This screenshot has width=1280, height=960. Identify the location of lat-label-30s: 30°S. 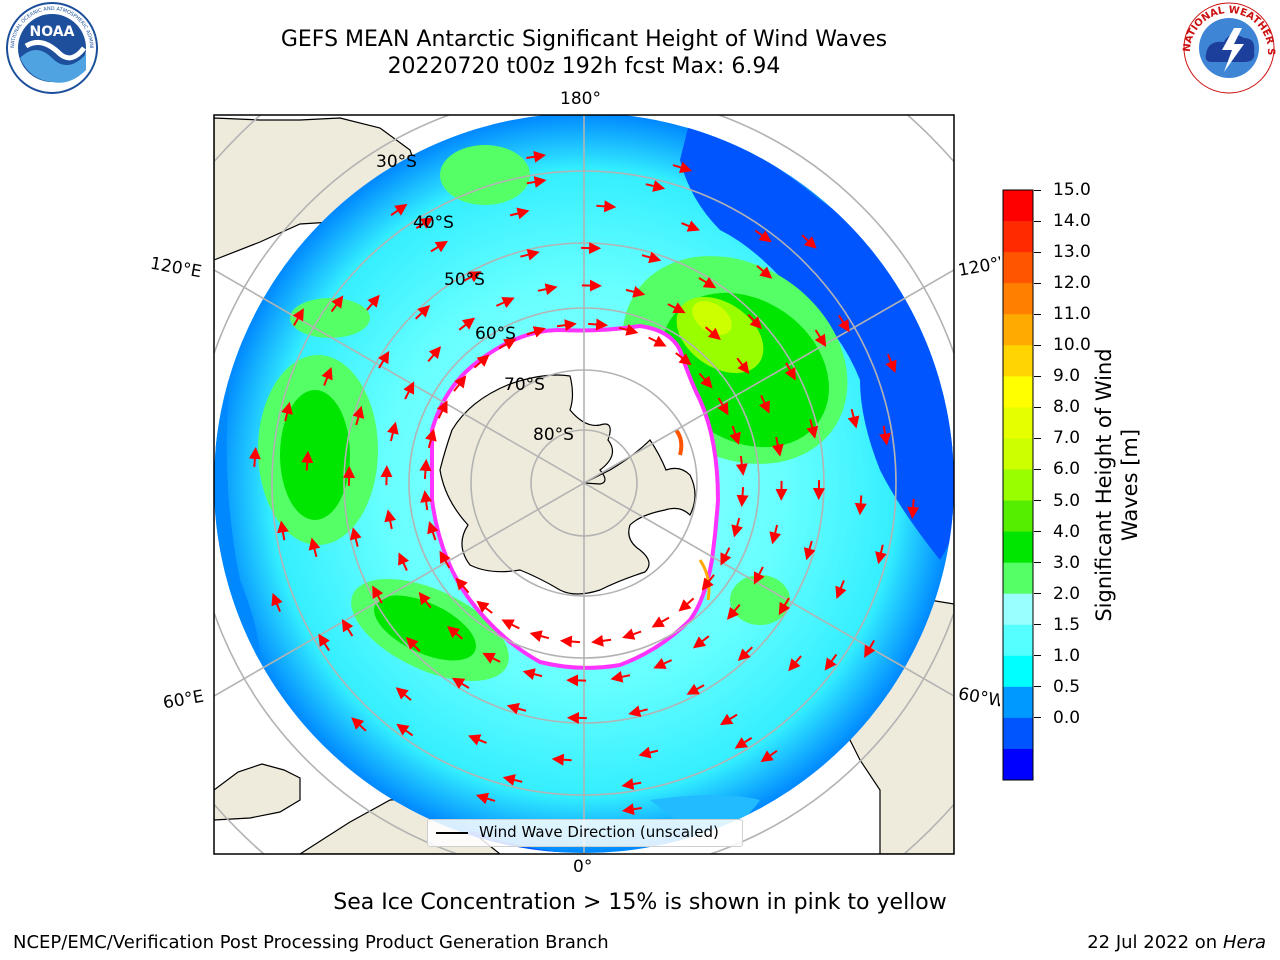
(396, 162).